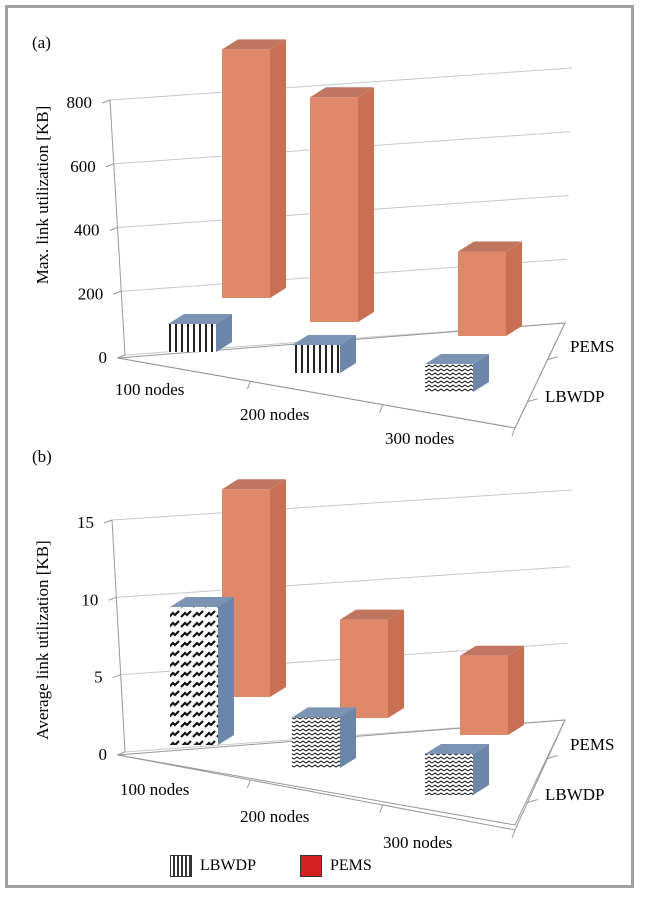 This screenshot has height=899, width=645. What do you see at coordinates (42, 639) in the screenshot?
I see `y-axis-title: Average link utilization [KB]` at bounding box center [42, 639].